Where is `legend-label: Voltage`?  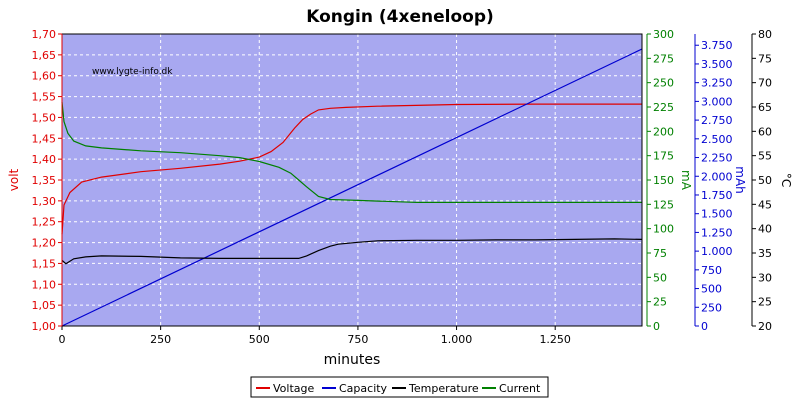
legend-label: Voltage is located at coordinates (293, 388).